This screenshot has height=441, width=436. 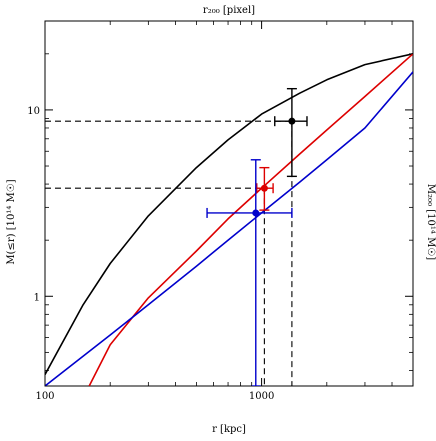 What do you see at coordinates (11, 221) in the screenshot?
I see `y-axis-label: M(≤r) [10¹⁴ M☉]` at bounding box center [11, 221].